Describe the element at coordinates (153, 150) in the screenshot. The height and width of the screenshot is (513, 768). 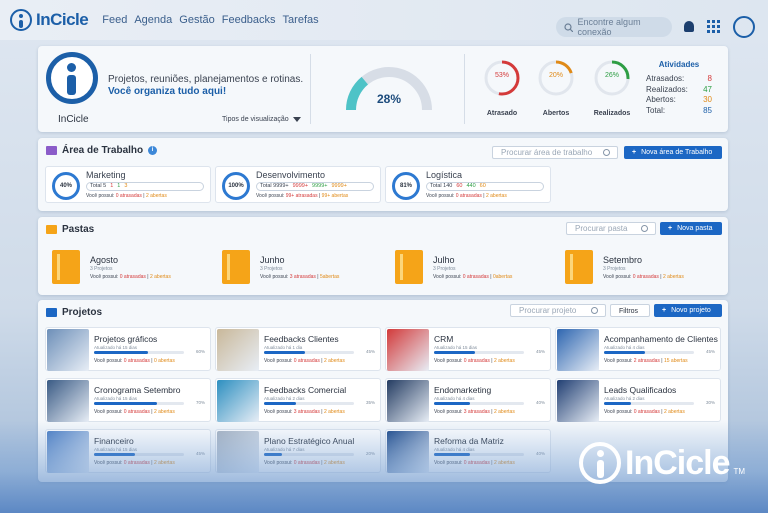
I see `info-icon: i` at that location.